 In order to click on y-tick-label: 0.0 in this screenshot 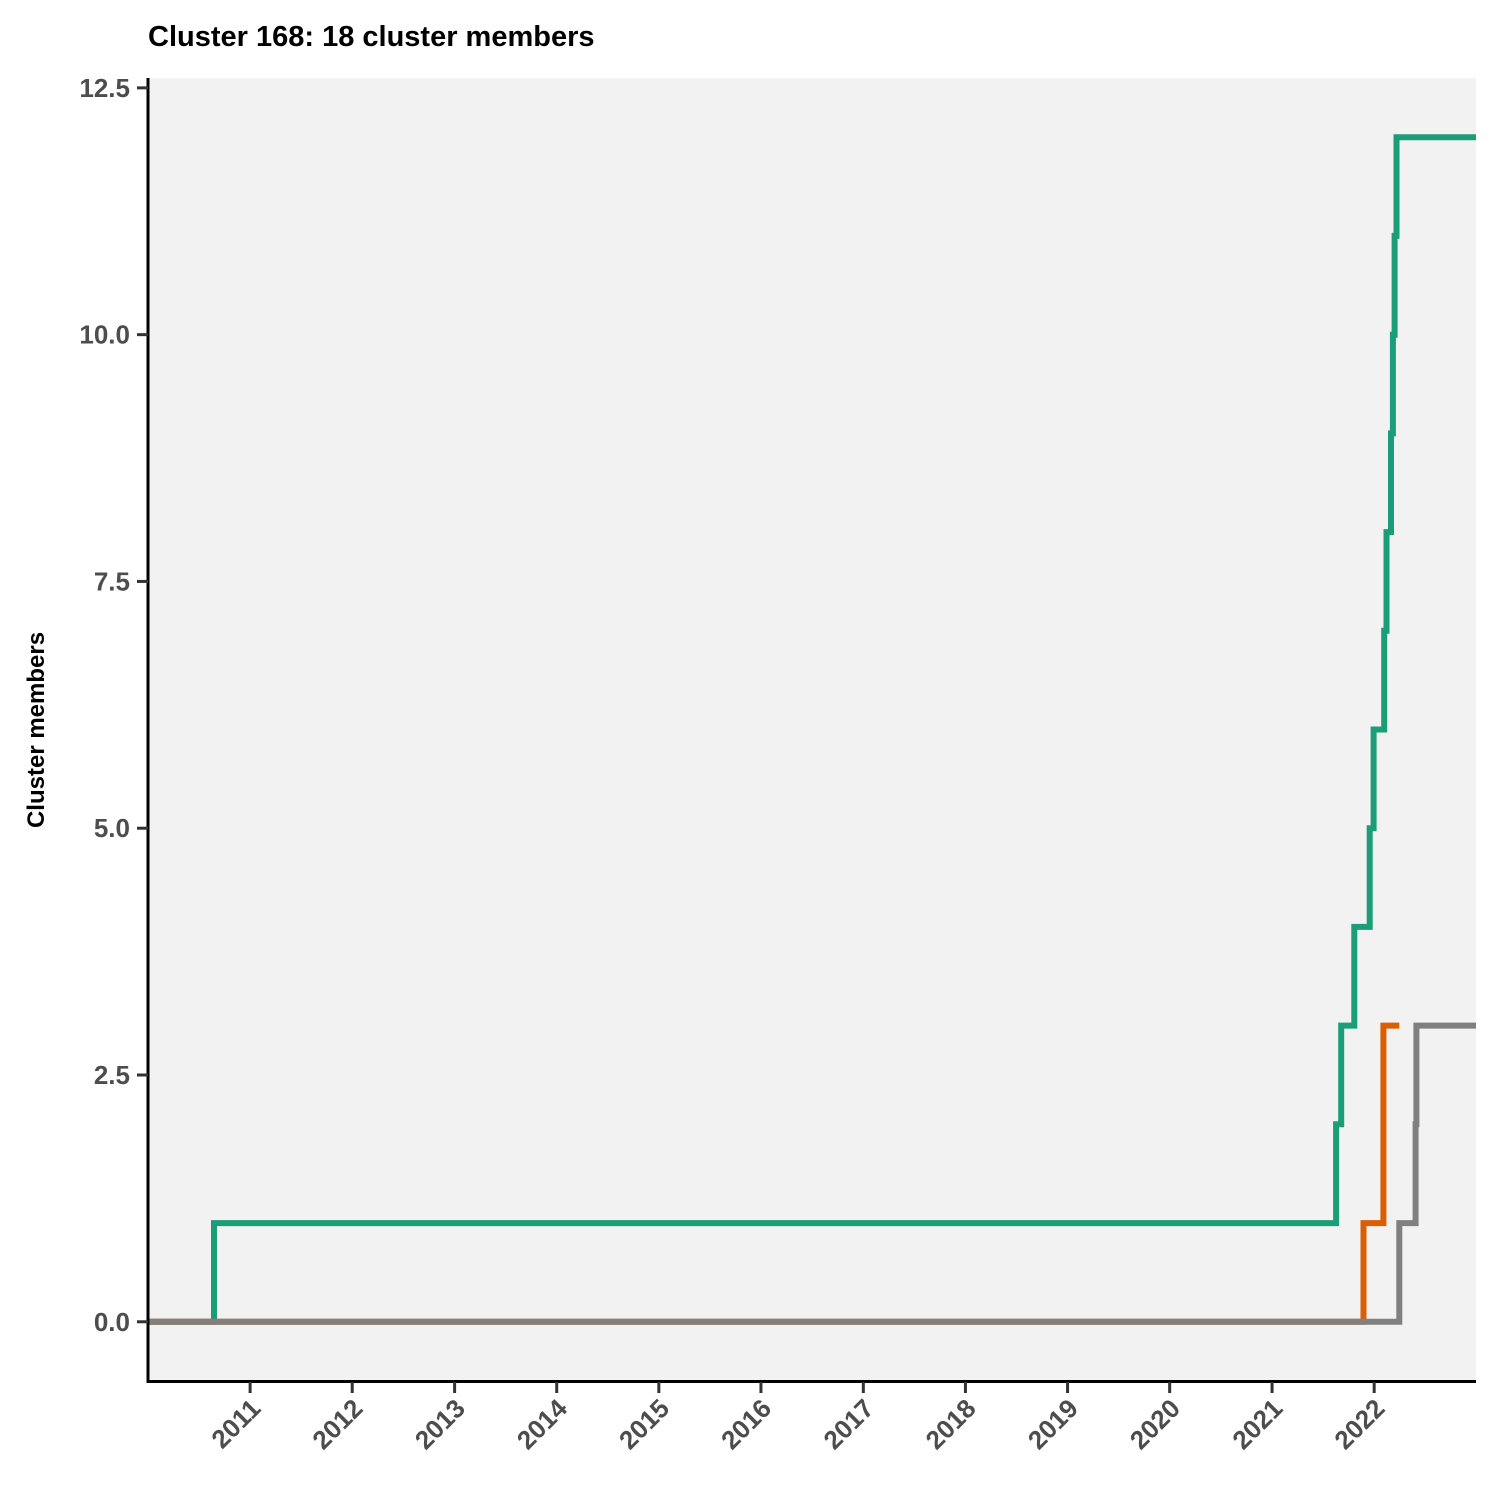, I will do `click(112, 1322)`.